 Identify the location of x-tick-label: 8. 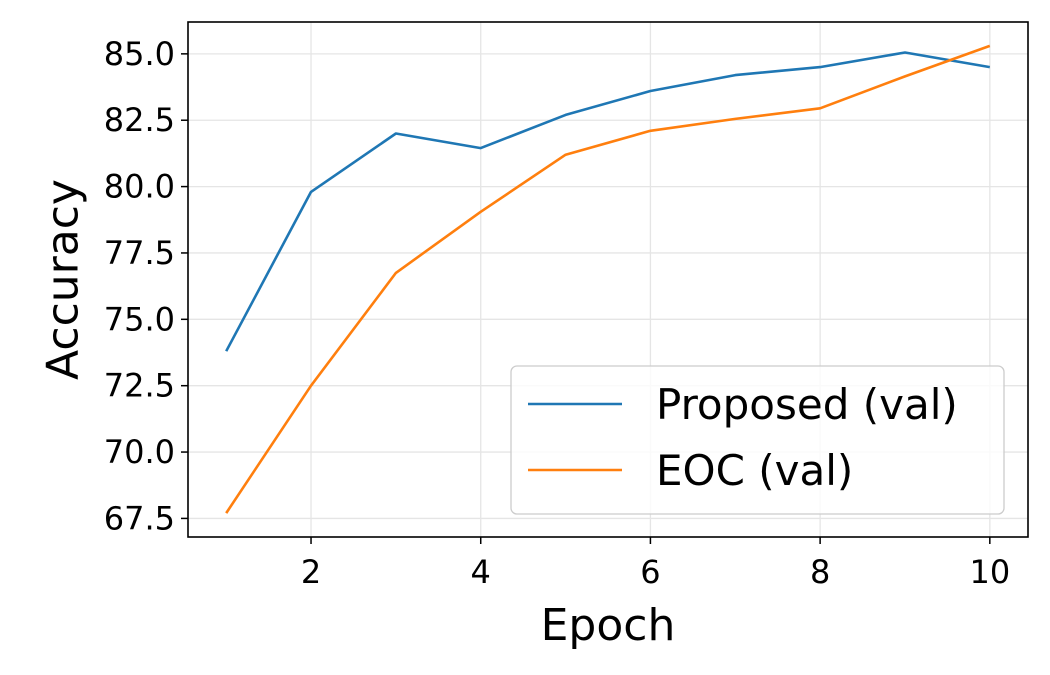
(820, 572).